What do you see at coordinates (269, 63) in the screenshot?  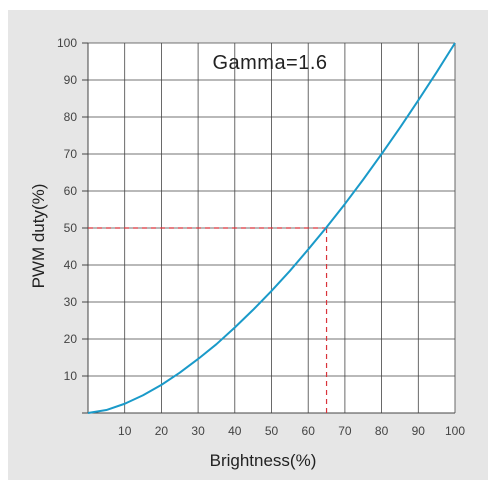 I see `gamma-annotation: Gamma=1.6` at bounding box center [269, 63].